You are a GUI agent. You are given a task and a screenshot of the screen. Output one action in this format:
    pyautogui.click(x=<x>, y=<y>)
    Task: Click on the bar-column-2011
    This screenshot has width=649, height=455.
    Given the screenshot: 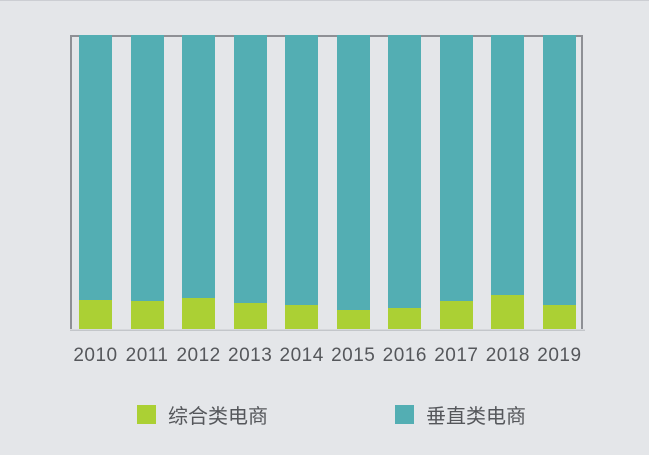 What is the action you would take?
    pyautogui.click(x=147, y=182)
    